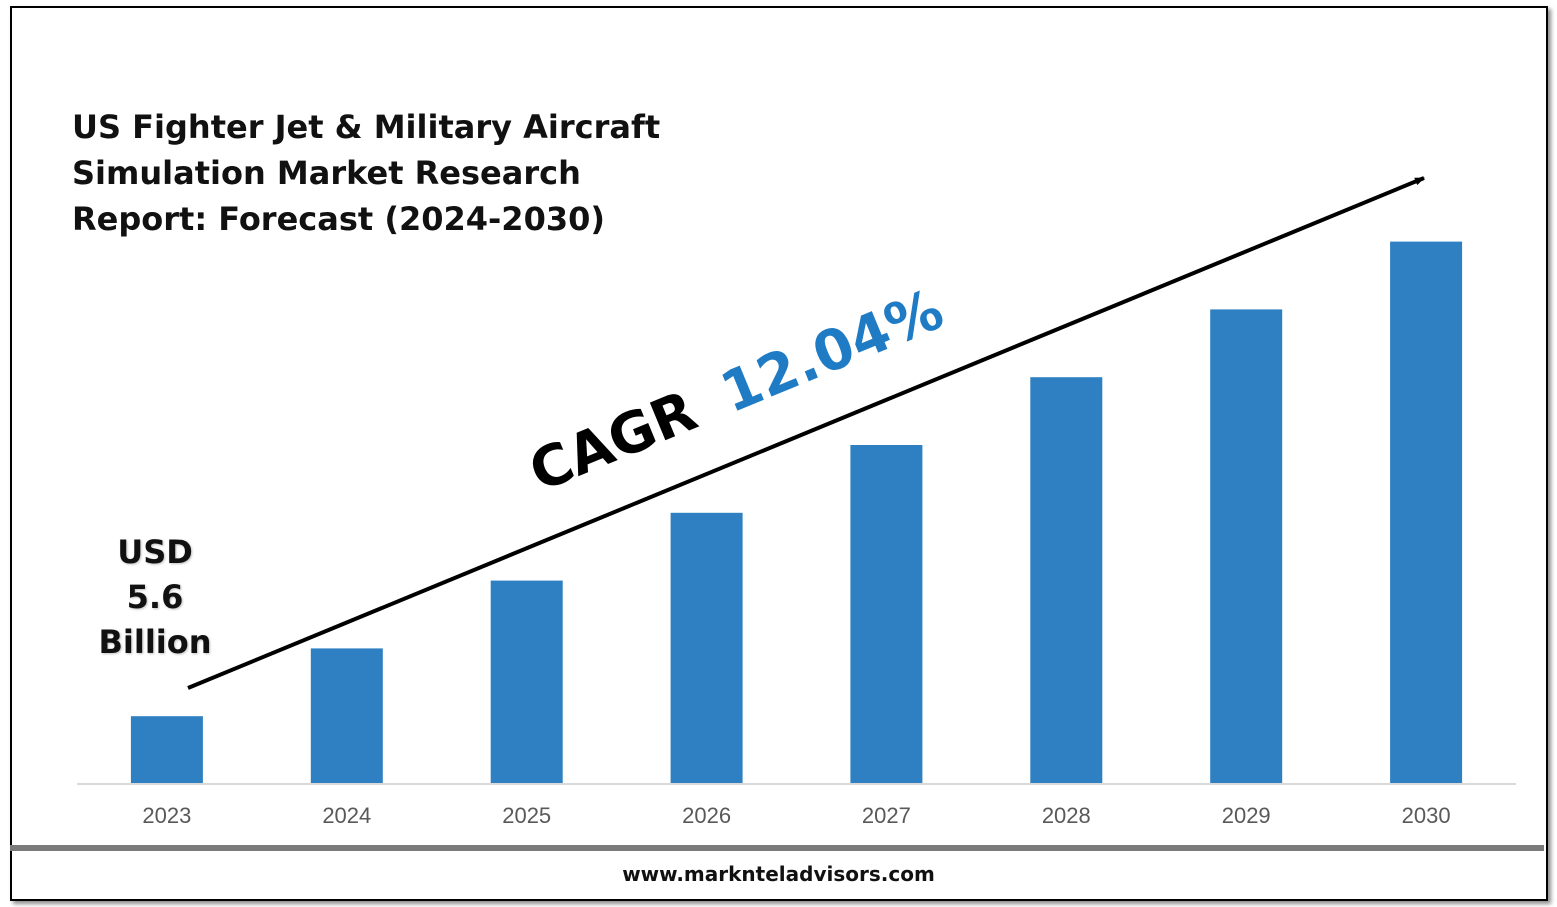  I want to click on chart-title-line-2: Simulation Market Research, so click(326, 173).